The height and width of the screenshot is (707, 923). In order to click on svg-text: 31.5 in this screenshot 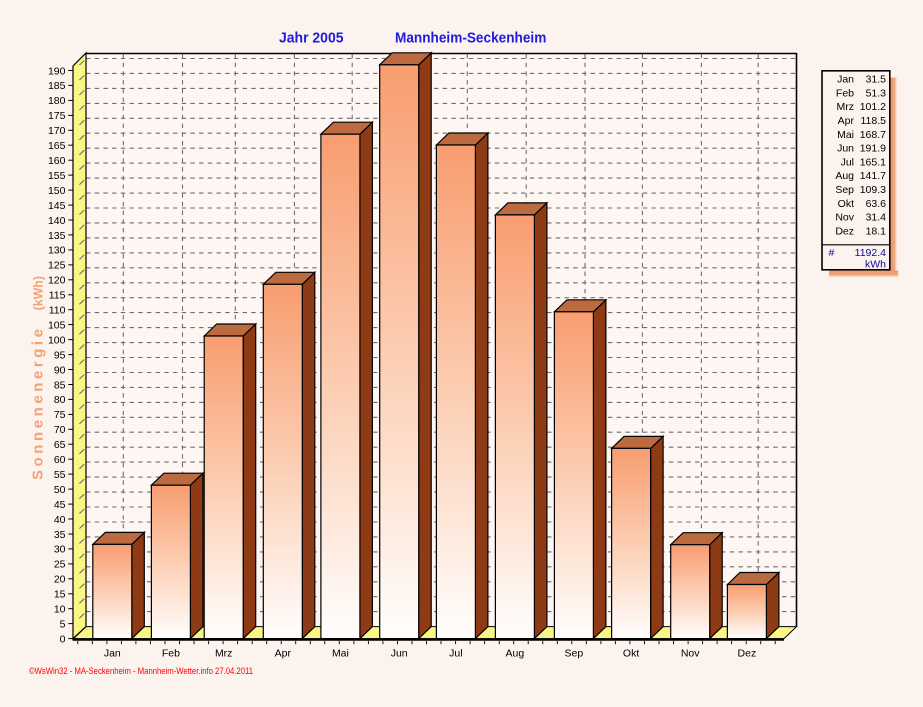, I will do `click(876, 80)`.